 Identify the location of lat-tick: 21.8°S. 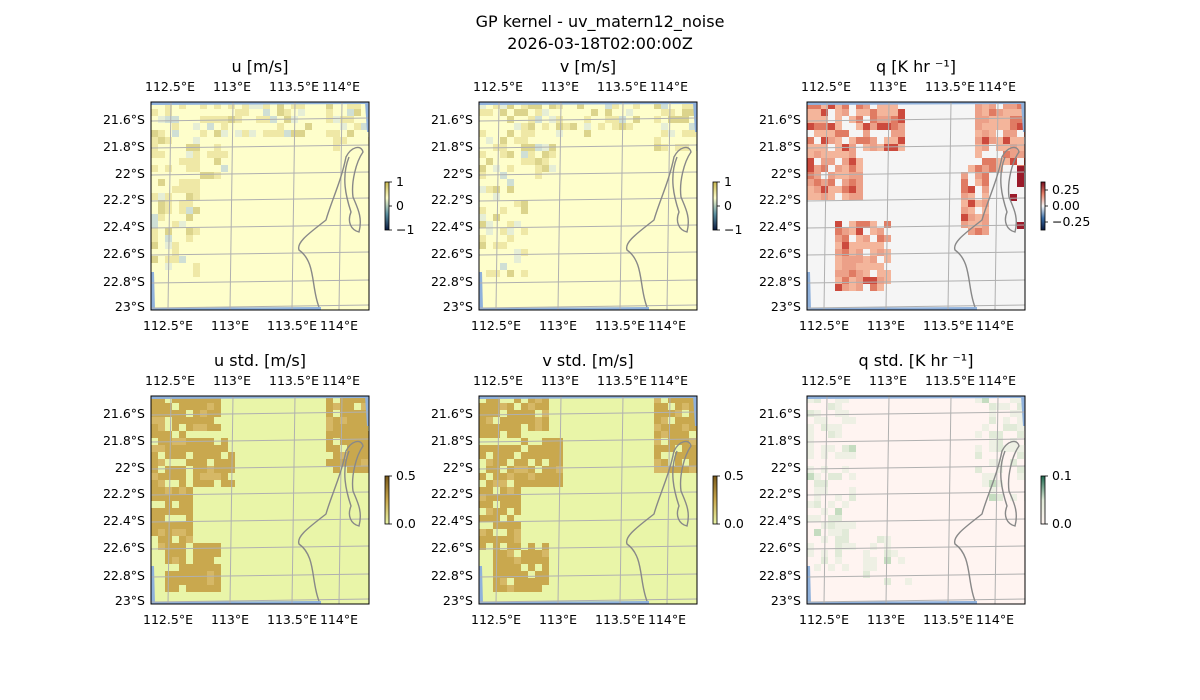
(452, 440).